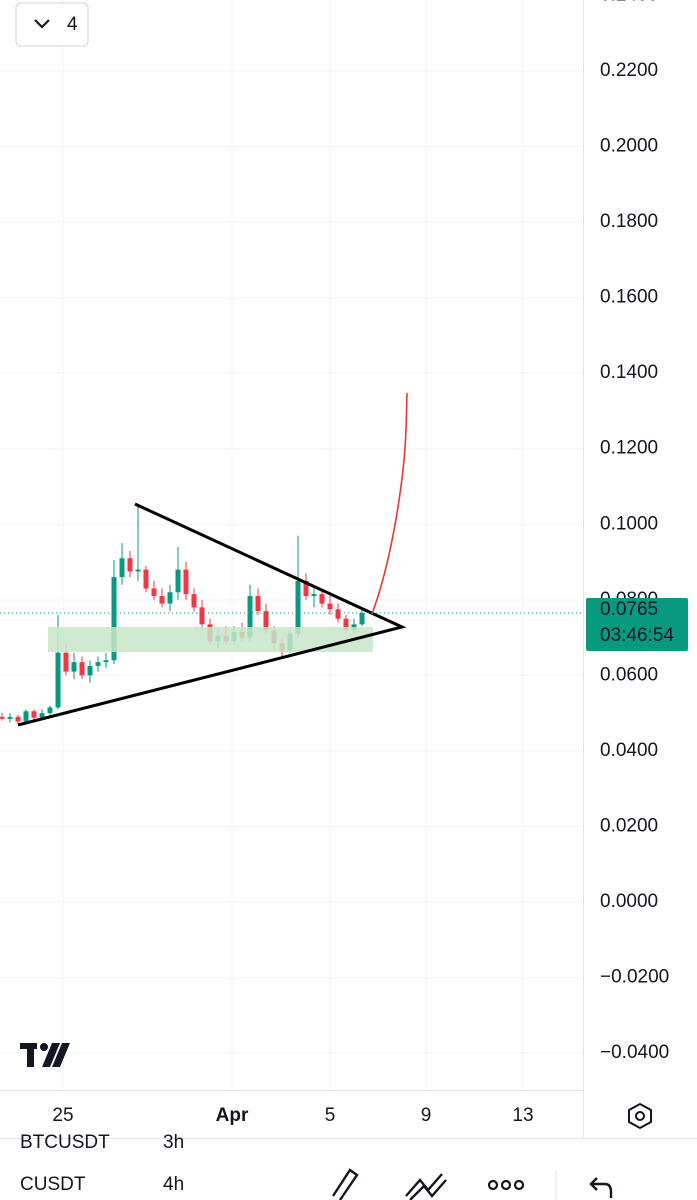 The width and height of the screenshot is (697, 1200). What do you see at coordinates (629, 609) in the screenshot?
I see `last-price-label: 0.0765` at bounding box center [629, 609].